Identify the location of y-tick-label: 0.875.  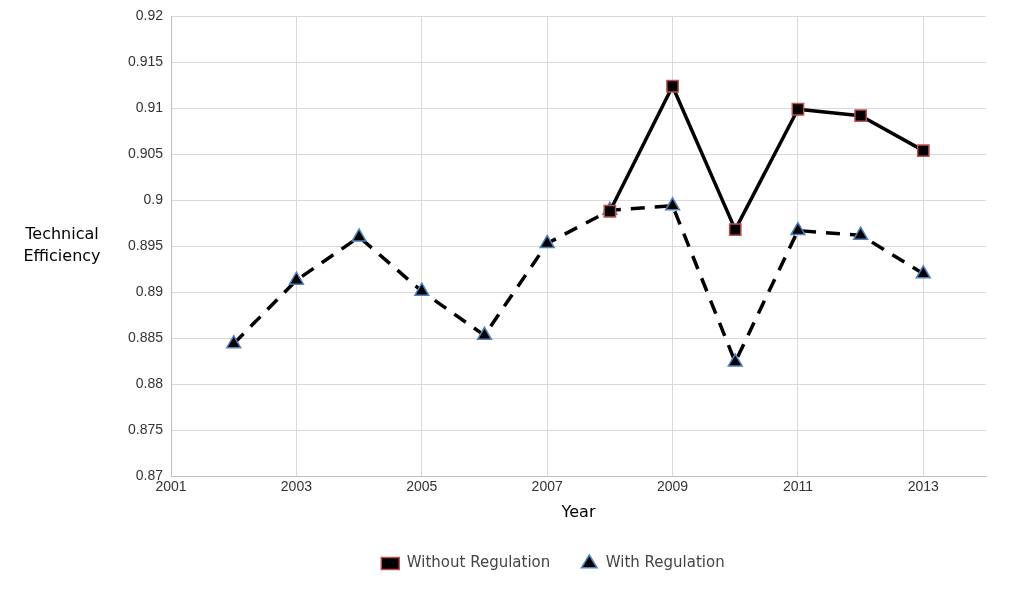
(145, 428).